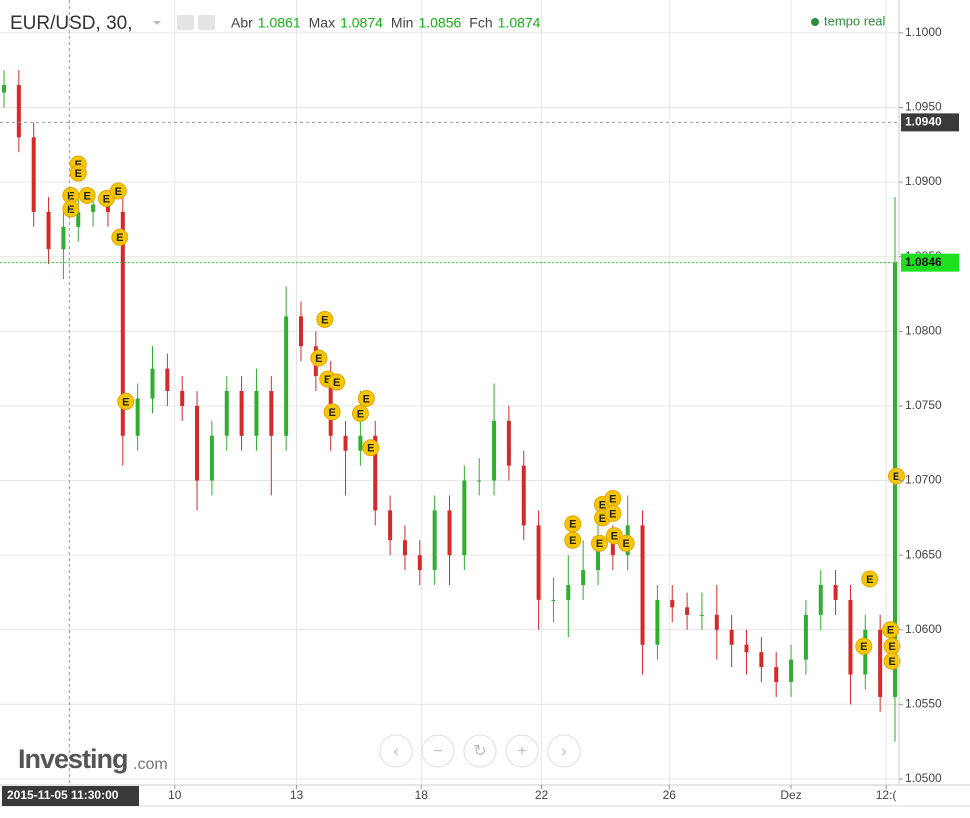  What do you see at coordinates (422, 795) in the screenshot?
I see `x-tick-label: 18` at bounding box center [422, 795].